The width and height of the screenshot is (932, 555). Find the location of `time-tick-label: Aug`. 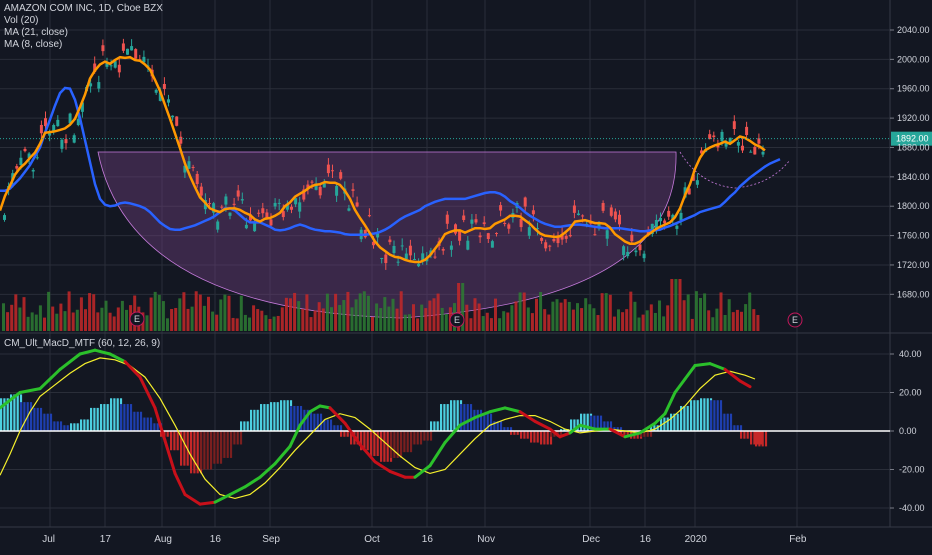

time-tick-label: Aug is located at coordinates (163, 539).